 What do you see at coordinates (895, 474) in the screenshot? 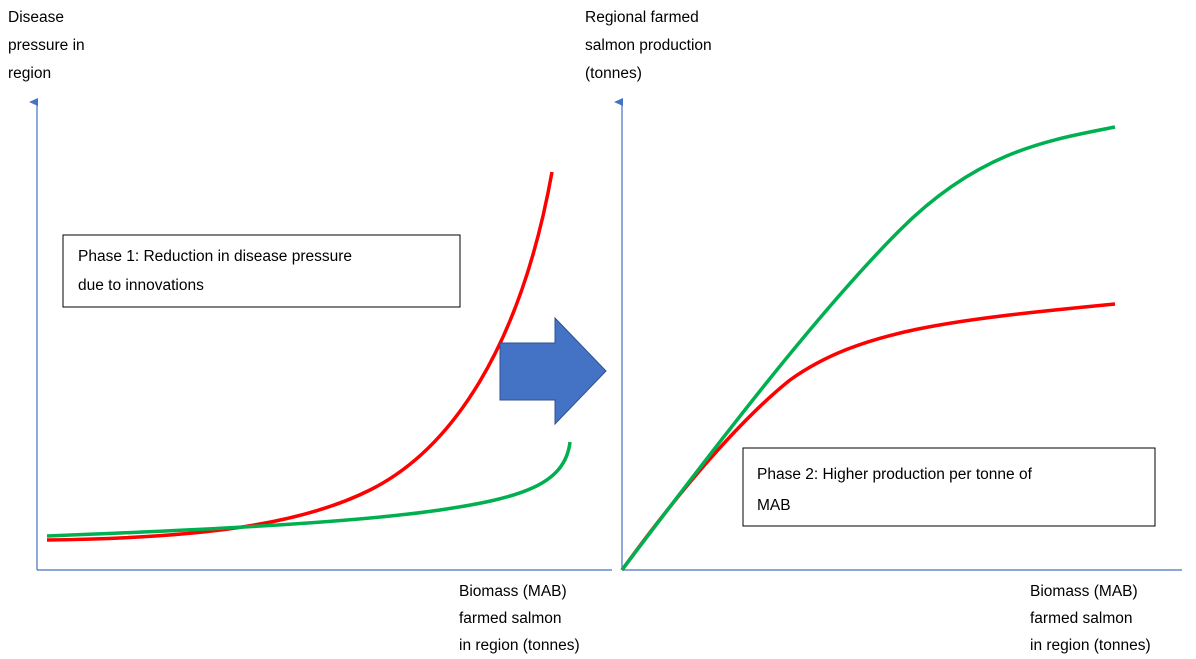
I see `box-text: Phase 2: Higher production per tonne of` at bounding box center [895, 474].